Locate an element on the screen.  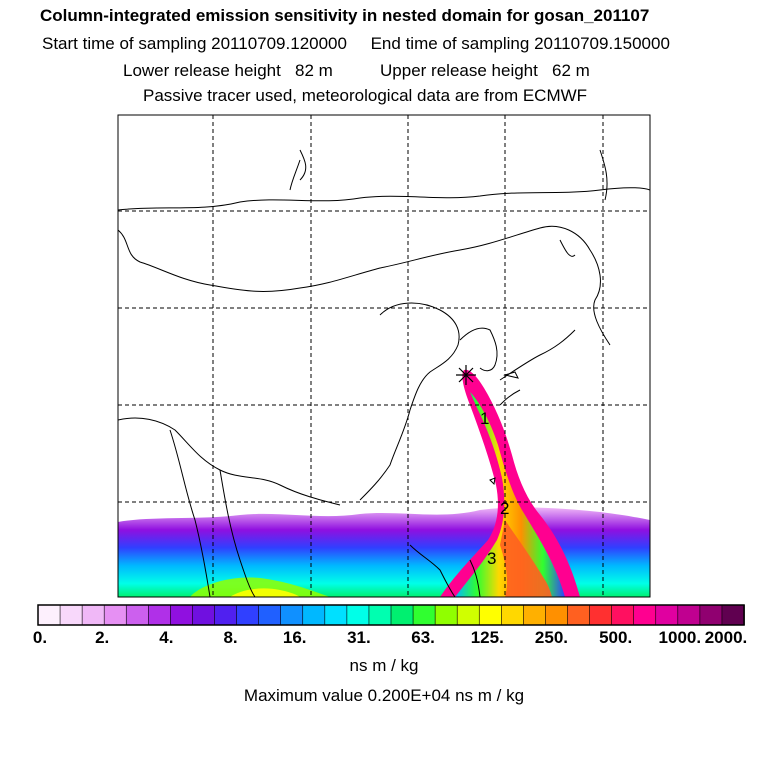
marker-3: 3 is located at coordinates (491, 558).